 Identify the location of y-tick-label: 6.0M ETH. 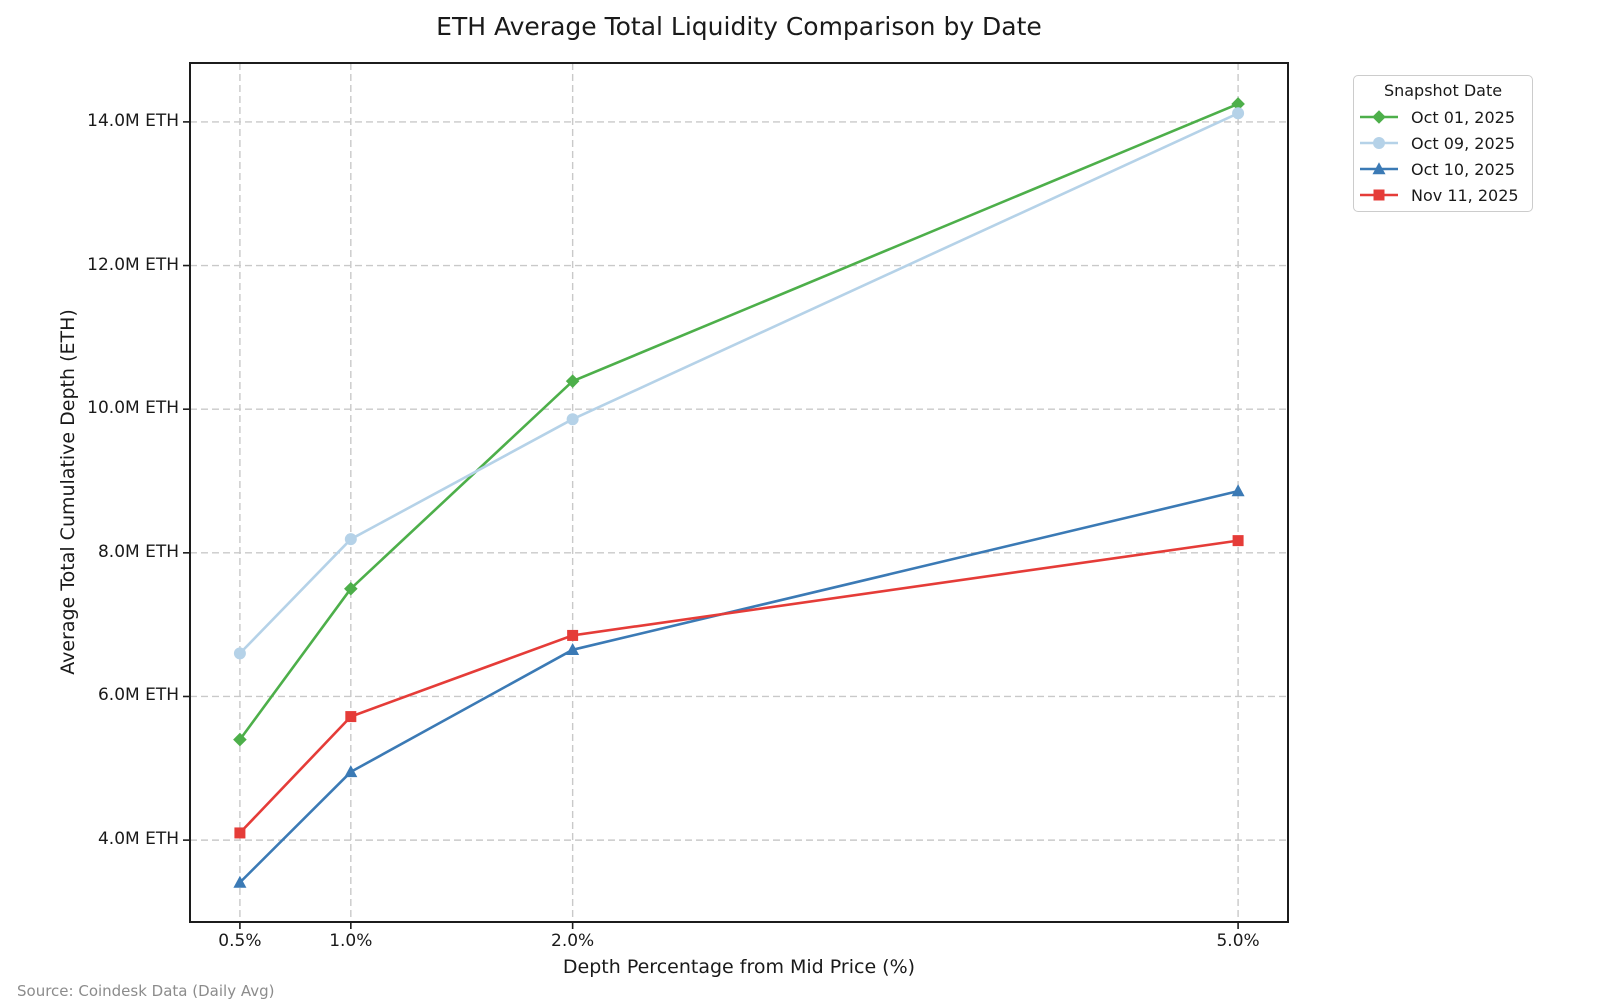
(138, 695).